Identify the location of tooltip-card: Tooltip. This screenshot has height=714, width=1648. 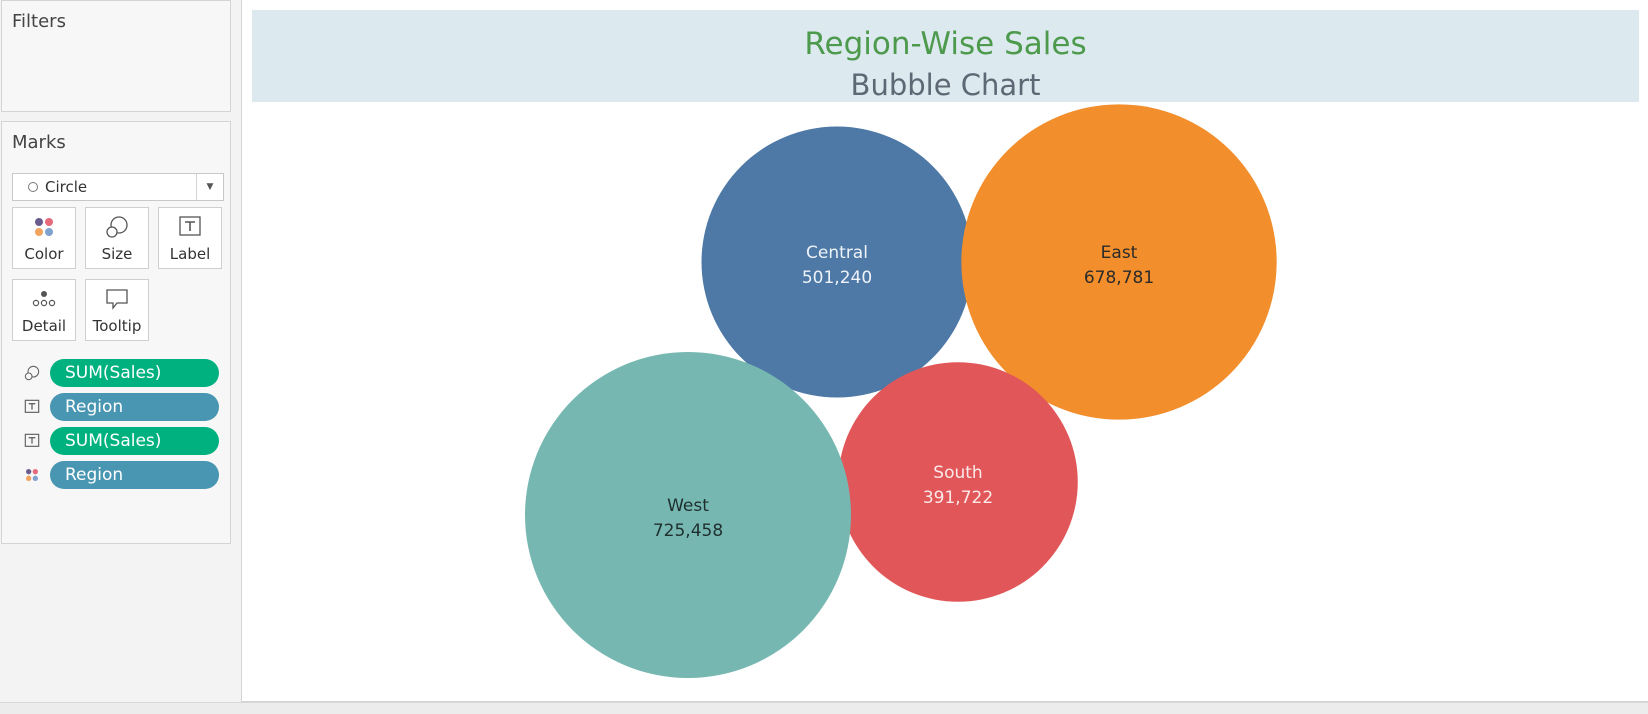
(117, 310).